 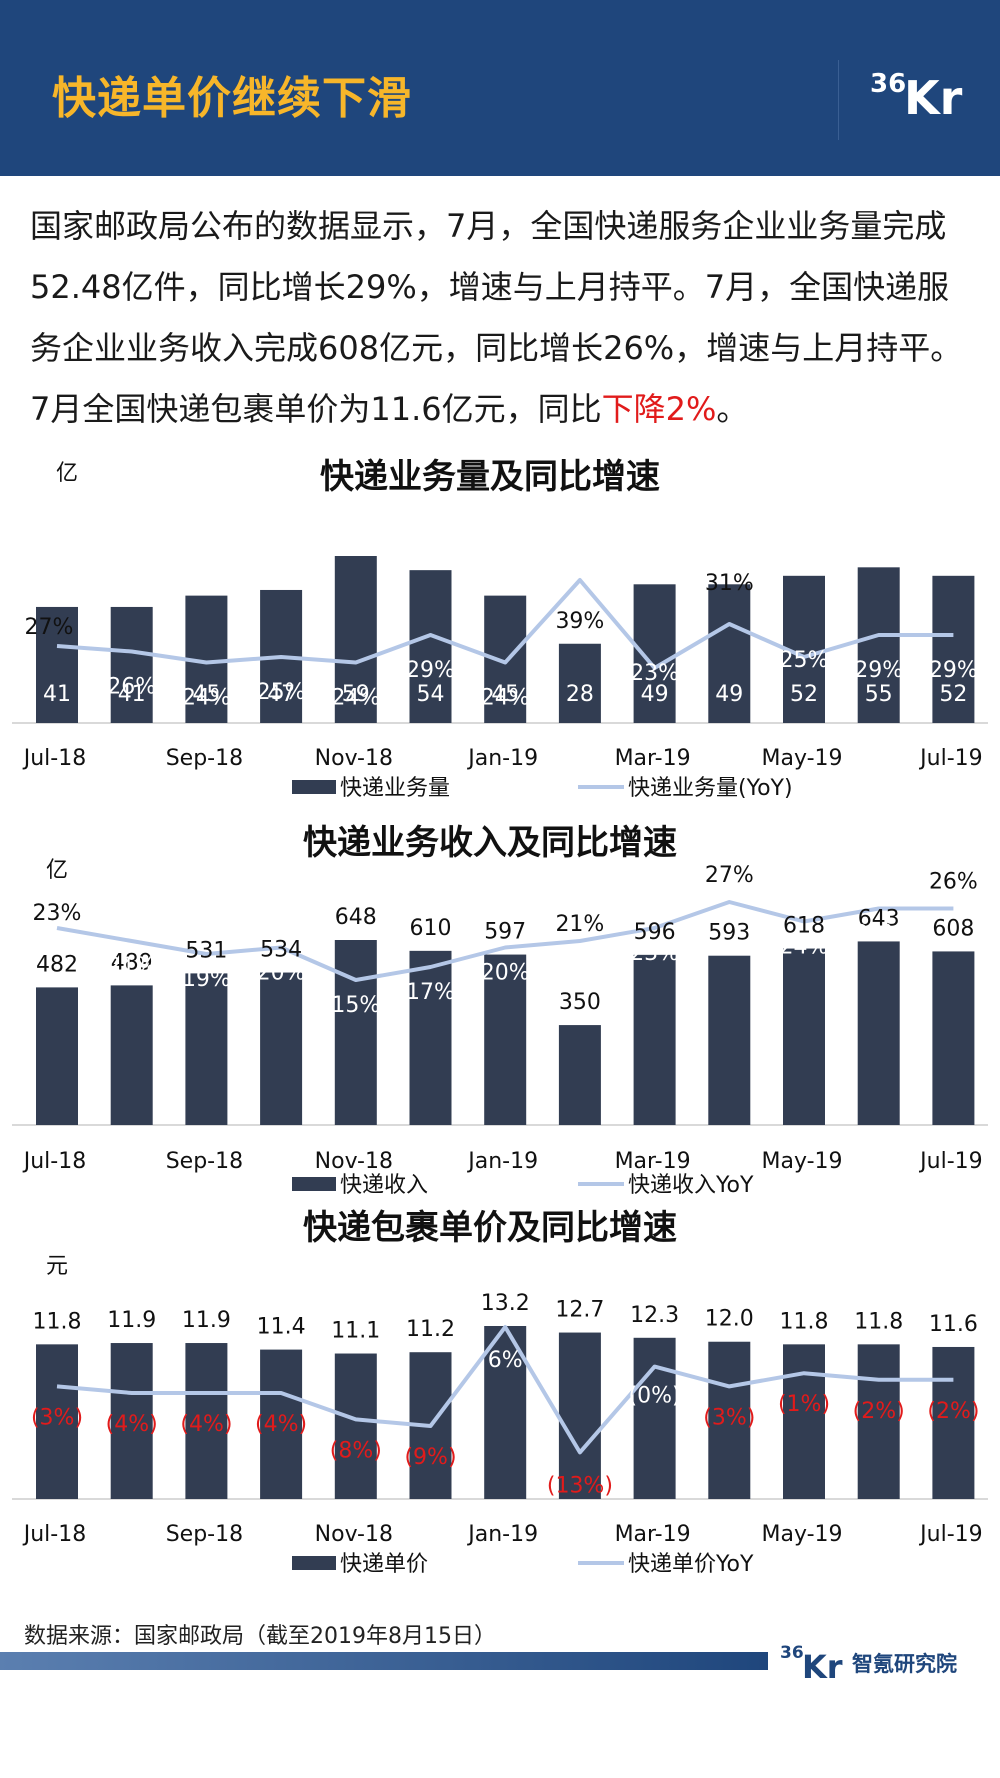 I want to click on line-value-label: (4%), so click(x=281, y=1424).